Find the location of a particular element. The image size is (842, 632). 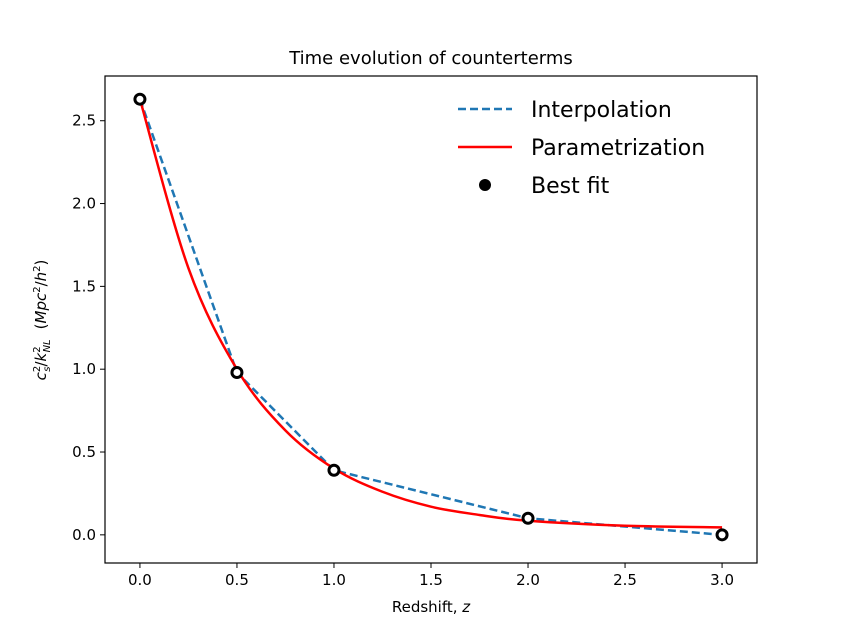

legend-label-parametrization: Parametrization is located at coordinates (618, 148).